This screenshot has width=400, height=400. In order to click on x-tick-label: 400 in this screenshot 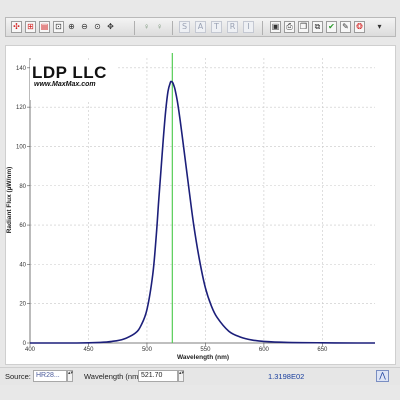, I will do `click(30, 350)`.